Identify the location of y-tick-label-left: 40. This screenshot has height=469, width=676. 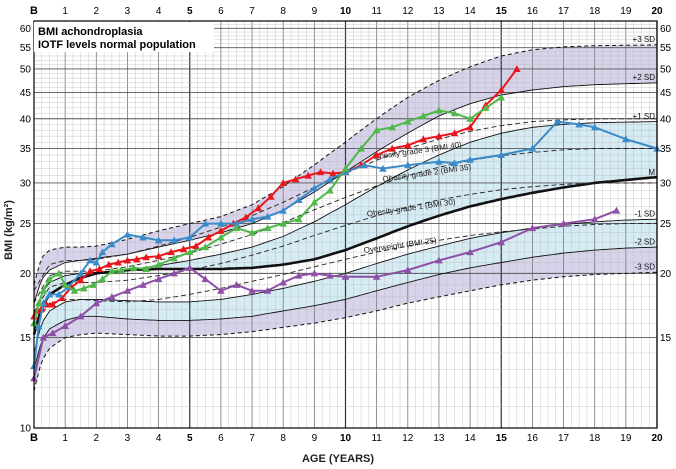
(26, 119).